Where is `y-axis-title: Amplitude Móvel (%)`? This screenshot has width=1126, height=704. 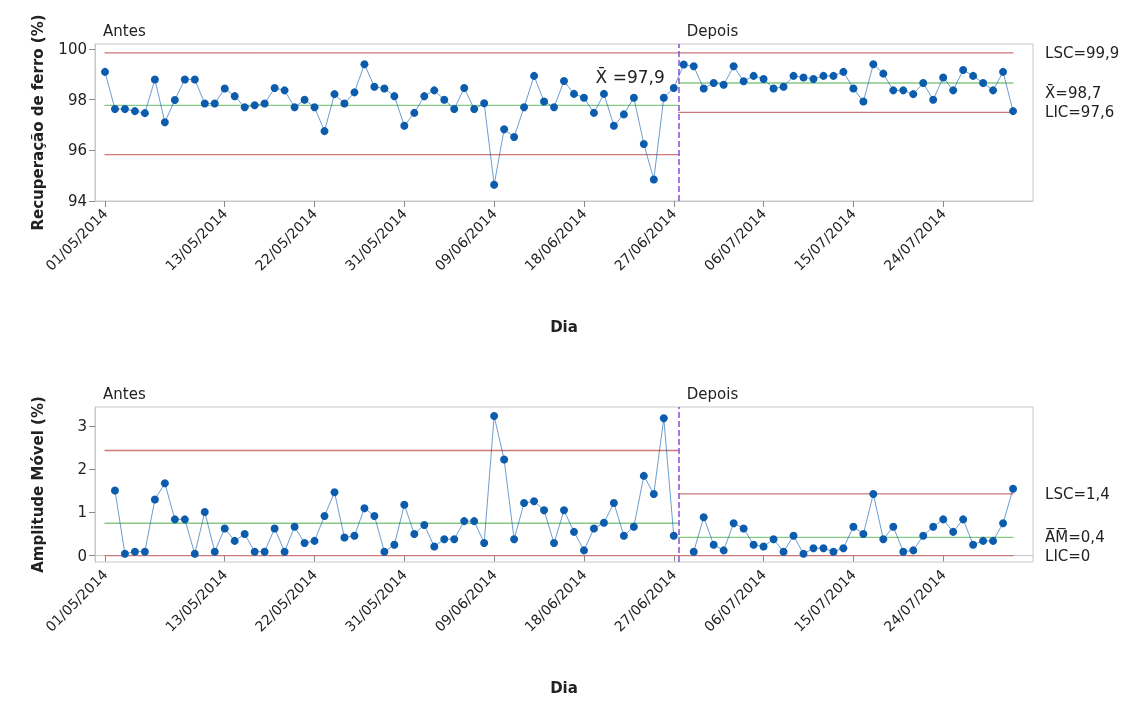 y-axis-title: Amplitude Móvel (%) is located at coordinates (37, 484).